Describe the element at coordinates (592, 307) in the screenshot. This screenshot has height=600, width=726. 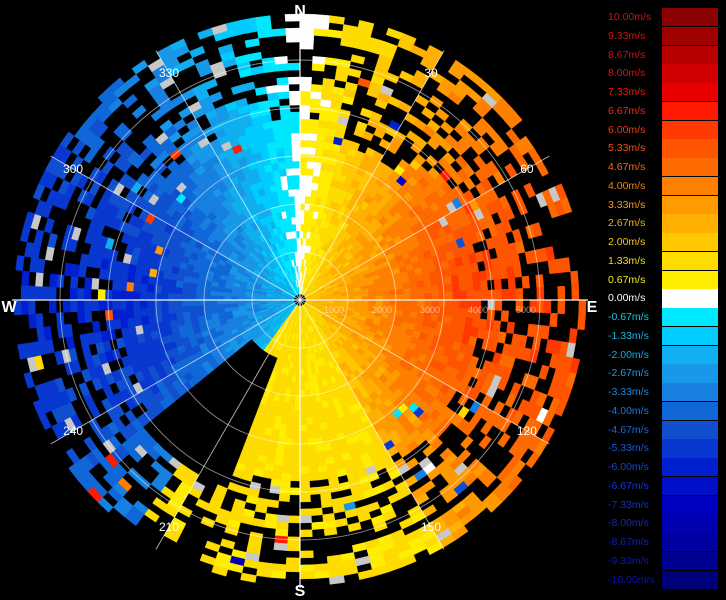
I see `east-label: E` at that location.